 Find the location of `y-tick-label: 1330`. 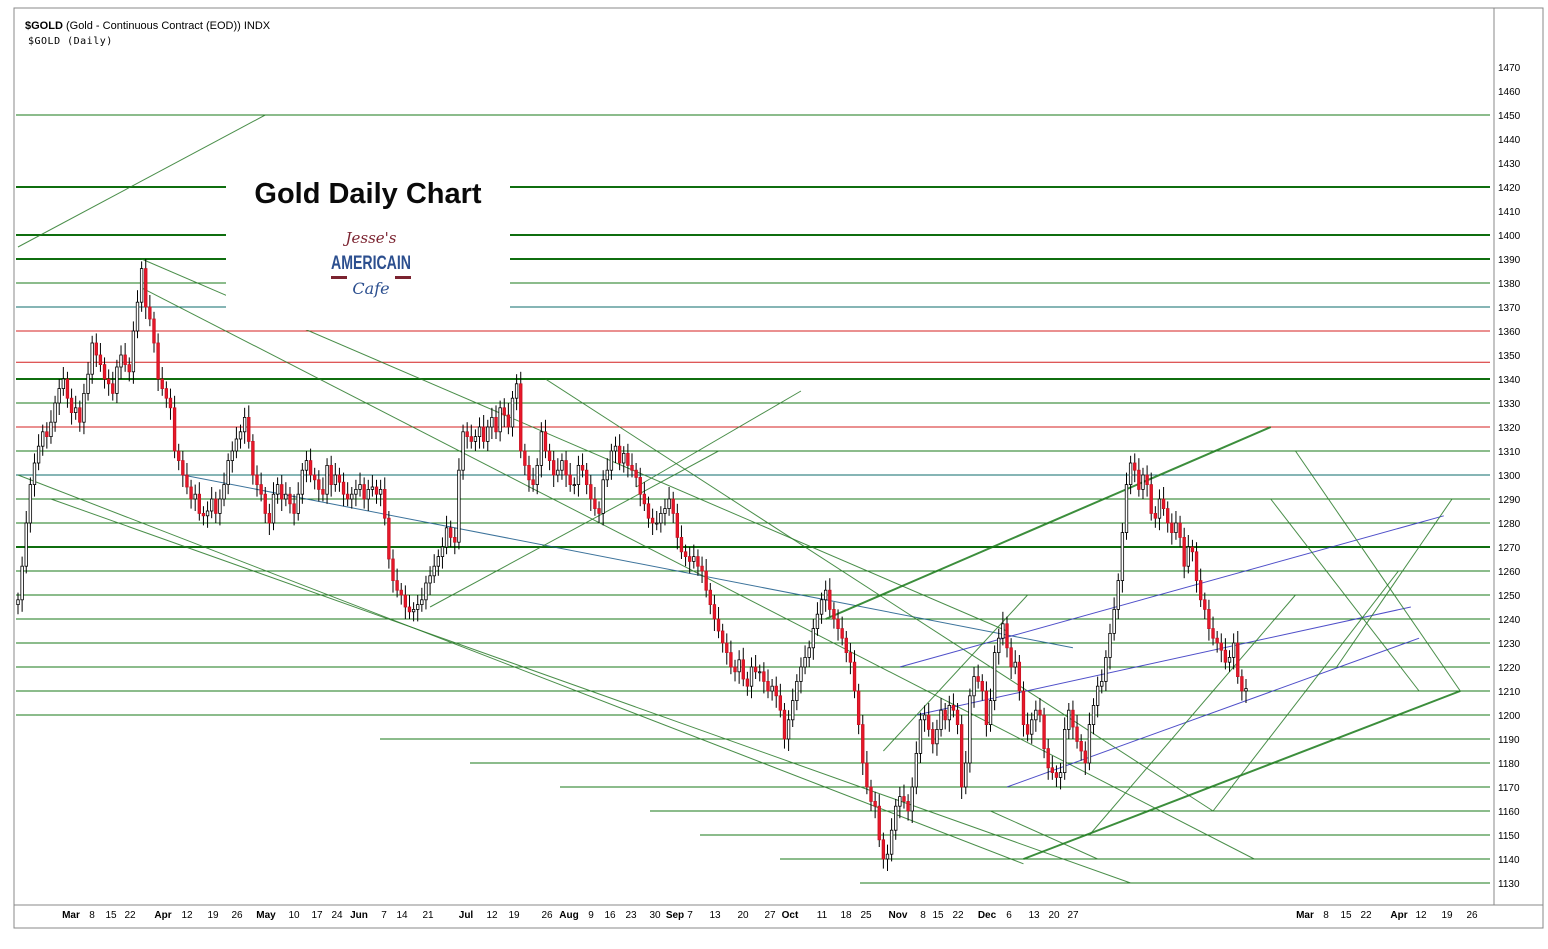

y-tick-label: 1330 is located at coordinates (1509, 404).